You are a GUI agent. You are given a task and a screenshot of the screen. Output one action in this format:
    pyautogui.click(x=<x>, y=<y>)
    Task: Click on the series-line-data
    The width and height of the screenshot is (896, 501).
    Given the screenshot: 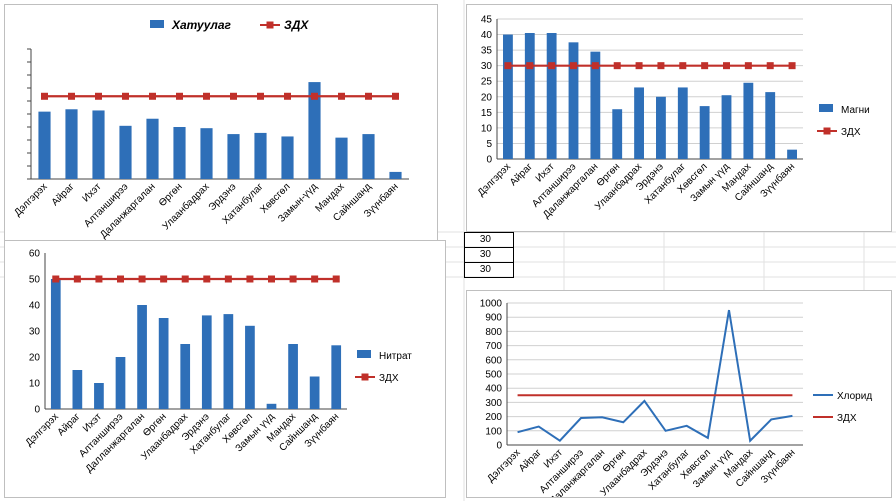 What is the action you would take?
    pyautogui.click(x=655, y=376)
    